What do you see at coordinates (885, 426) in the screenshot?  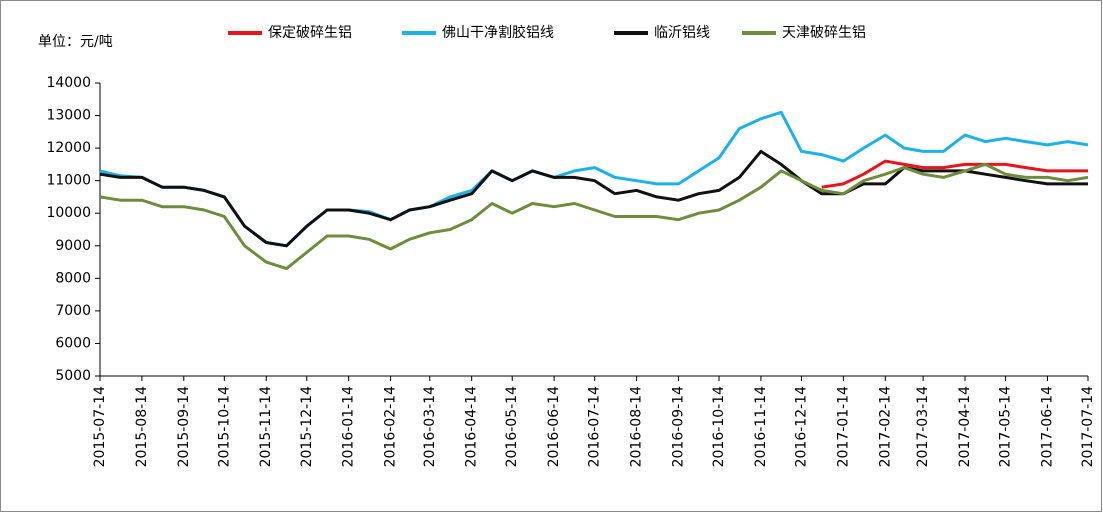 I see `x-tick-label: 2017-02-14` at bounding box center [885, 426].